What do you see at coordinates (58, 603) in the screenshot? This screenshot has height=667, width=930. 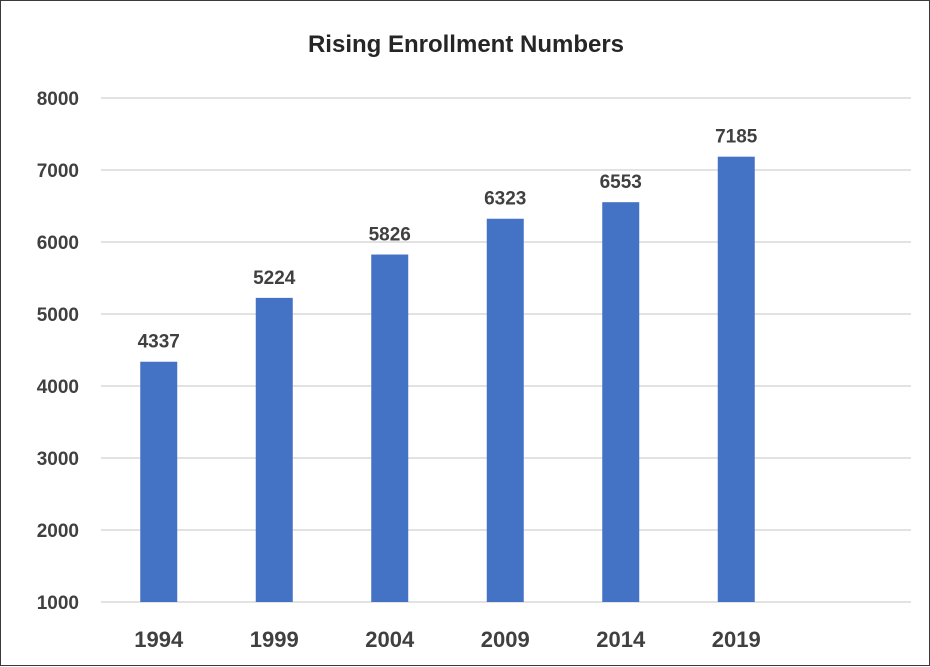 I see `y-tick-label: 1000` at bounding box center [58, 603].